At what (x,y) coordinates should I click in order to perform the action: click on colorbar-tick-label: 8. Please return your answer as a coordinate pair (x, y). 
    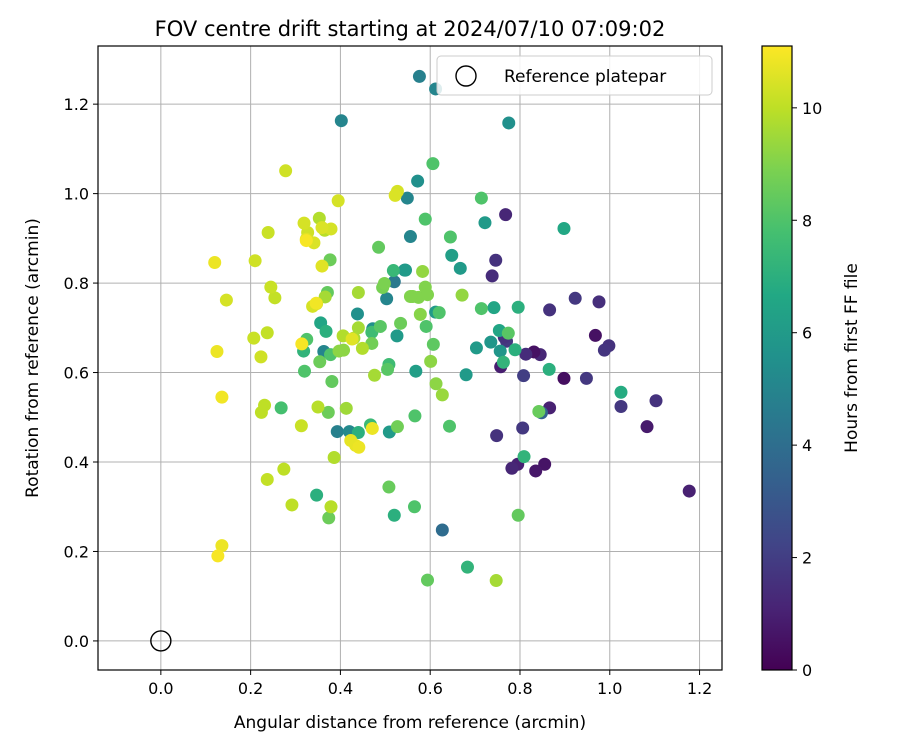
    Looking at the image, I should click on (807, 220).